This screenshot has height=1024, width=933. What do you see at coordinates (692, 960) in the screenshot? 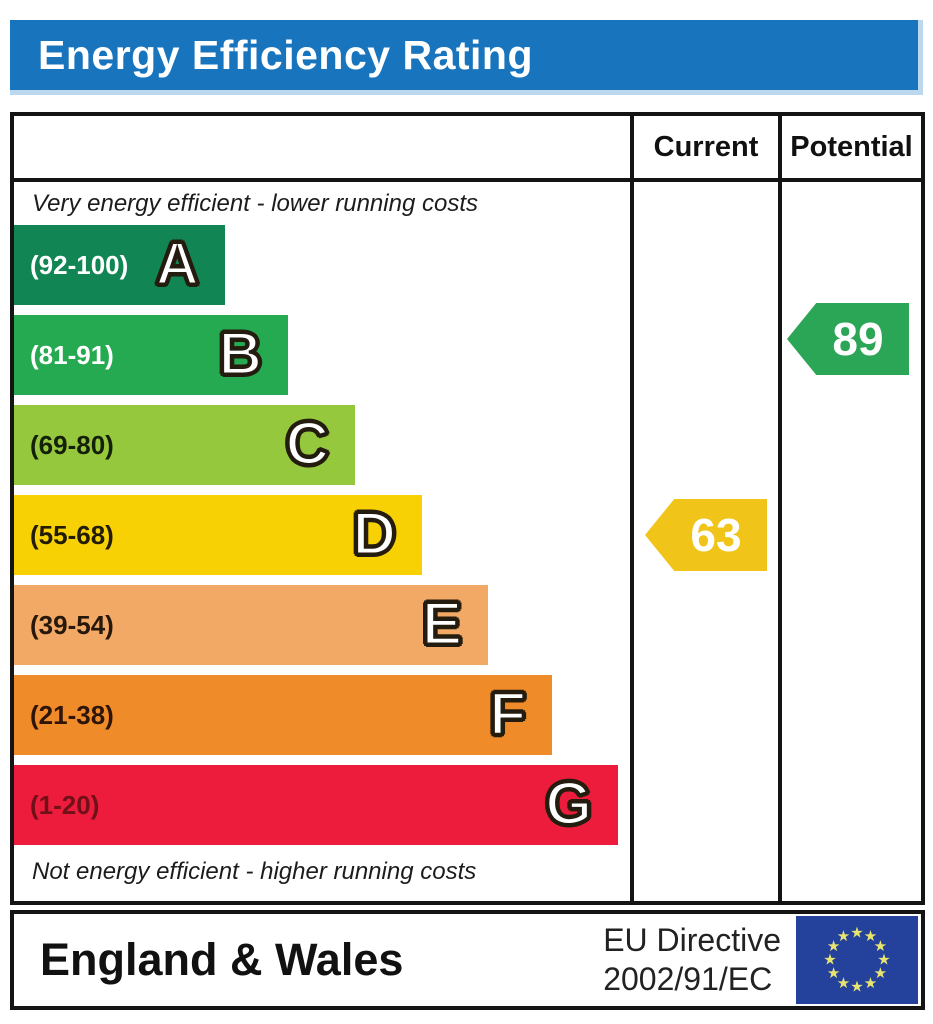
I see `eu-directive-label: EU Directive 2002/91/EC` at bounding box center [692, 960].